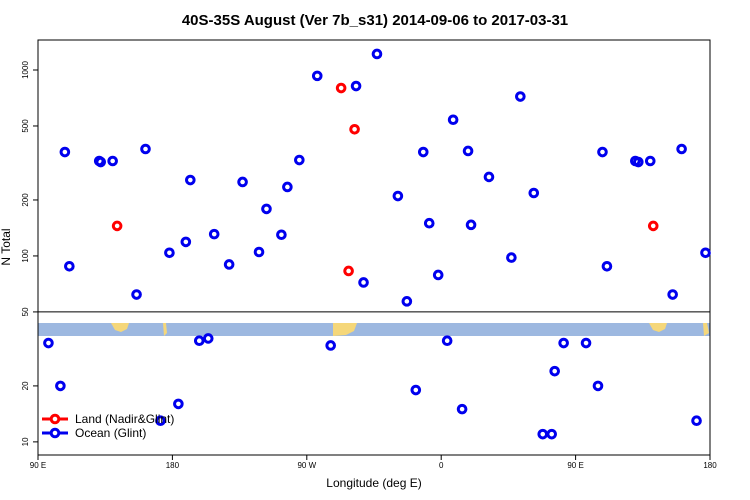  Describe the element at coordinates (373, 483) in the screenshot. I see `x-axis-label: Longitude (deg E)` at that location.